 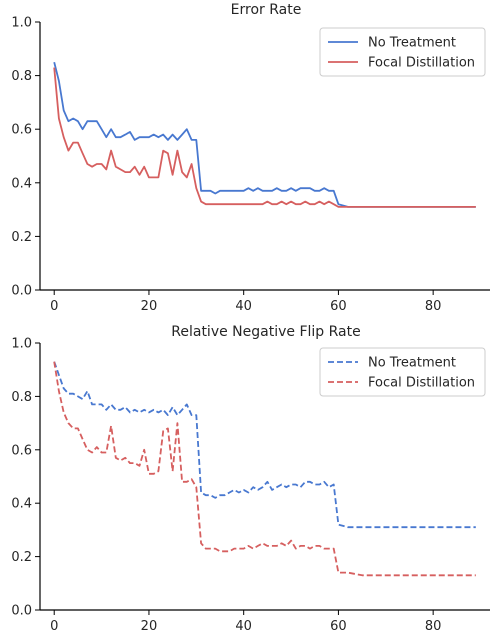 I want to click on chart-title: Error Rate, so click(x=266, y=10).